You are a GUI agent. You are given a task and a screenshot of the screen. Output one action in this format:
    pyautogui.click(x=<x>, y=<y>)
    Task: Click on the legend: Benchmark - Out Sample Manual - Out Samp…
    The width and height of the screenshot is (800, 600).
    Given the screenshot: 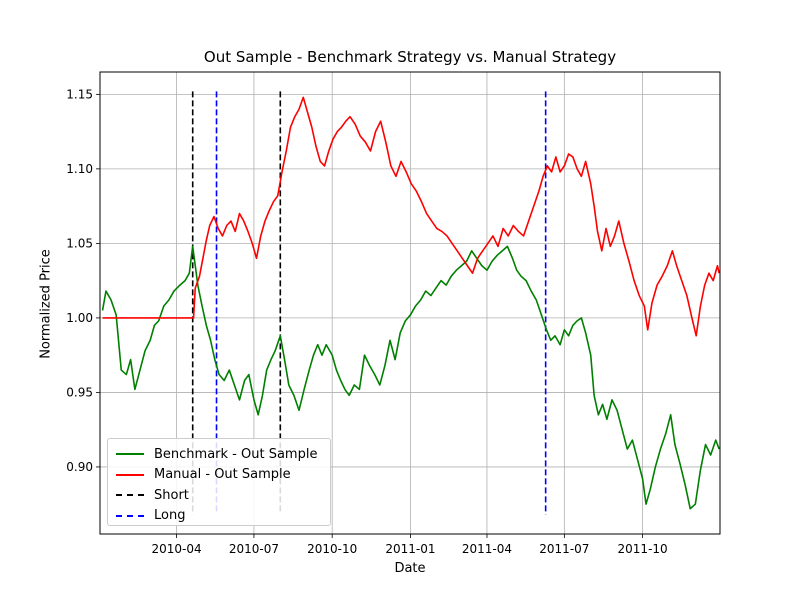 What is the action you would take?
    pyautogui.click(x=219, y=482)
    